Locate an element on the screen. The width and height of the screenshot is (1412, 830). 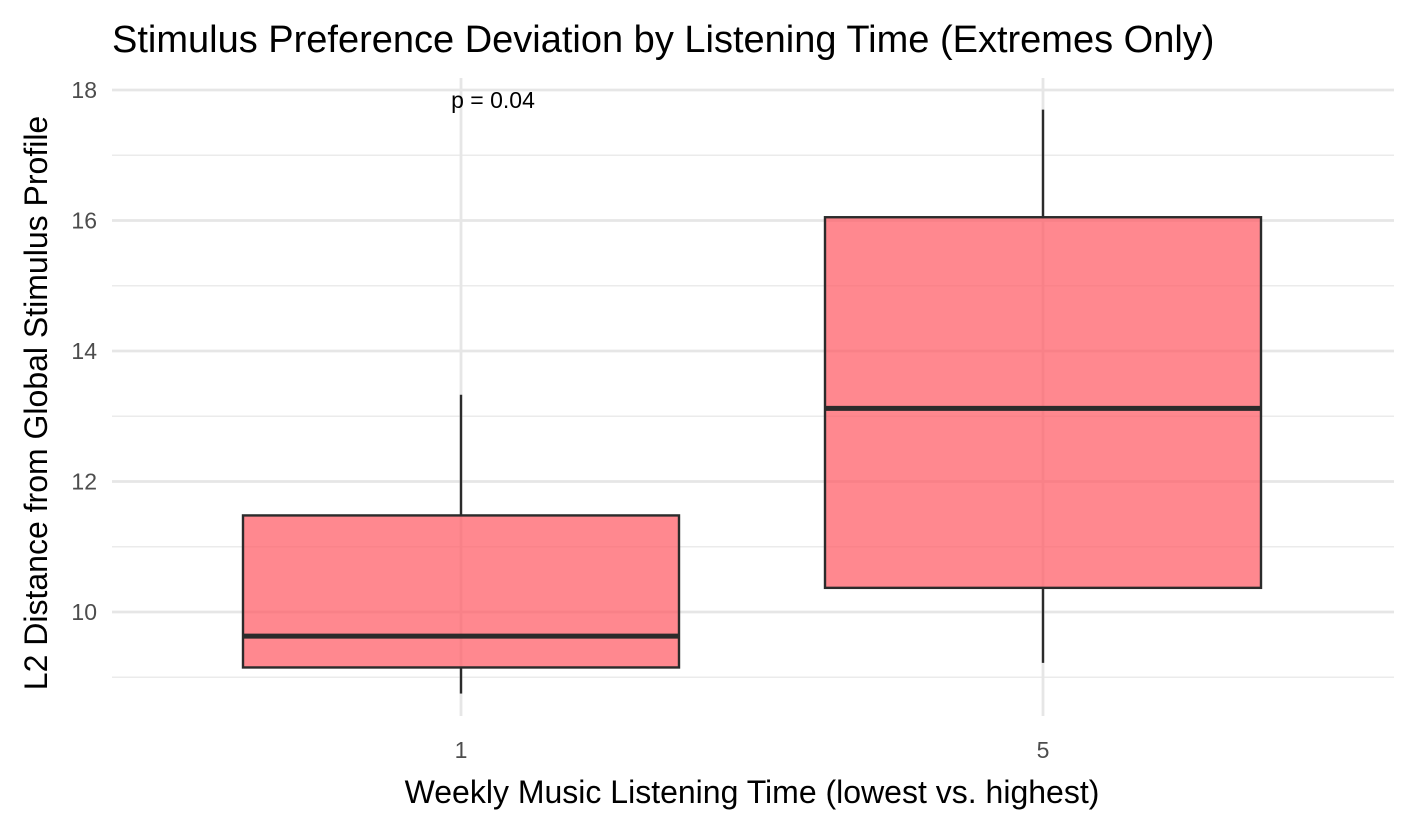
y-tick-label: 18 is located at coordinates (84, 90).